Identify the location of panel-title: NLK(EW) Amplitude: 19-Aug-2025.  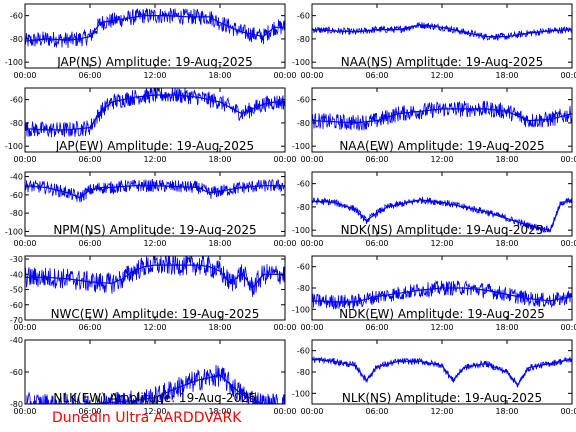
(154, 398).